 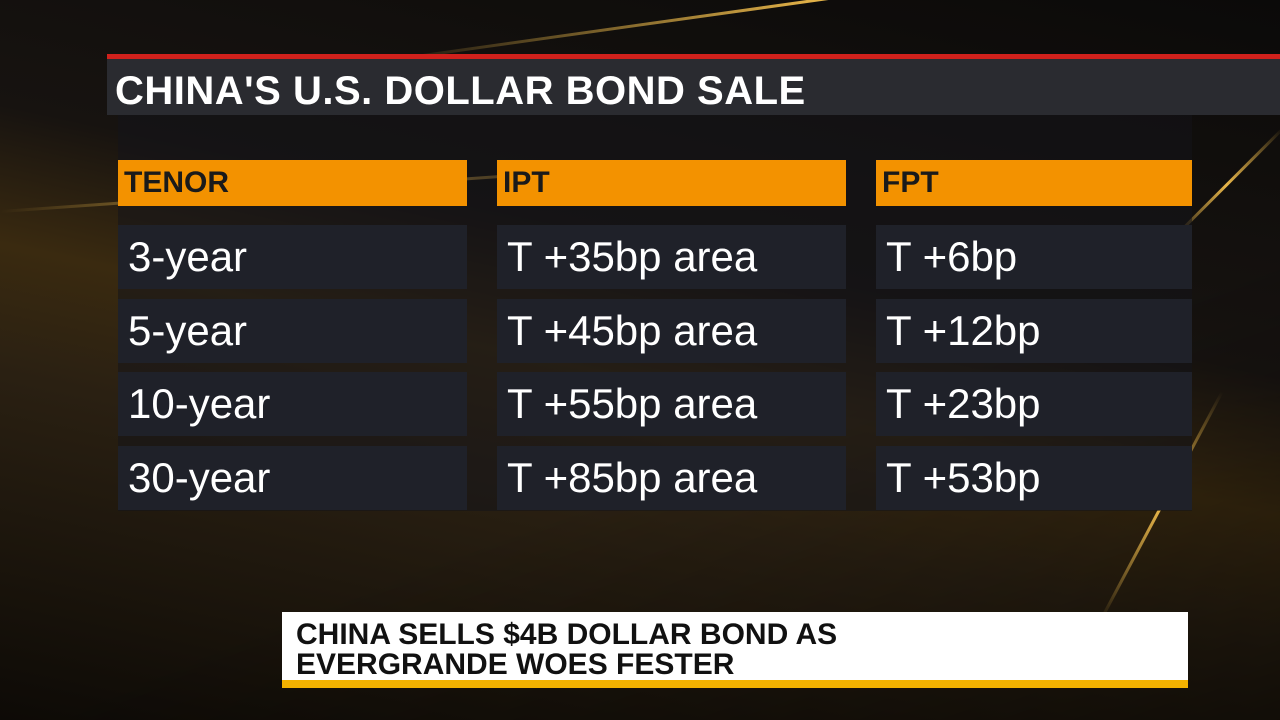 I want to click on column-header: TENOR, so click(x=292, y=183).